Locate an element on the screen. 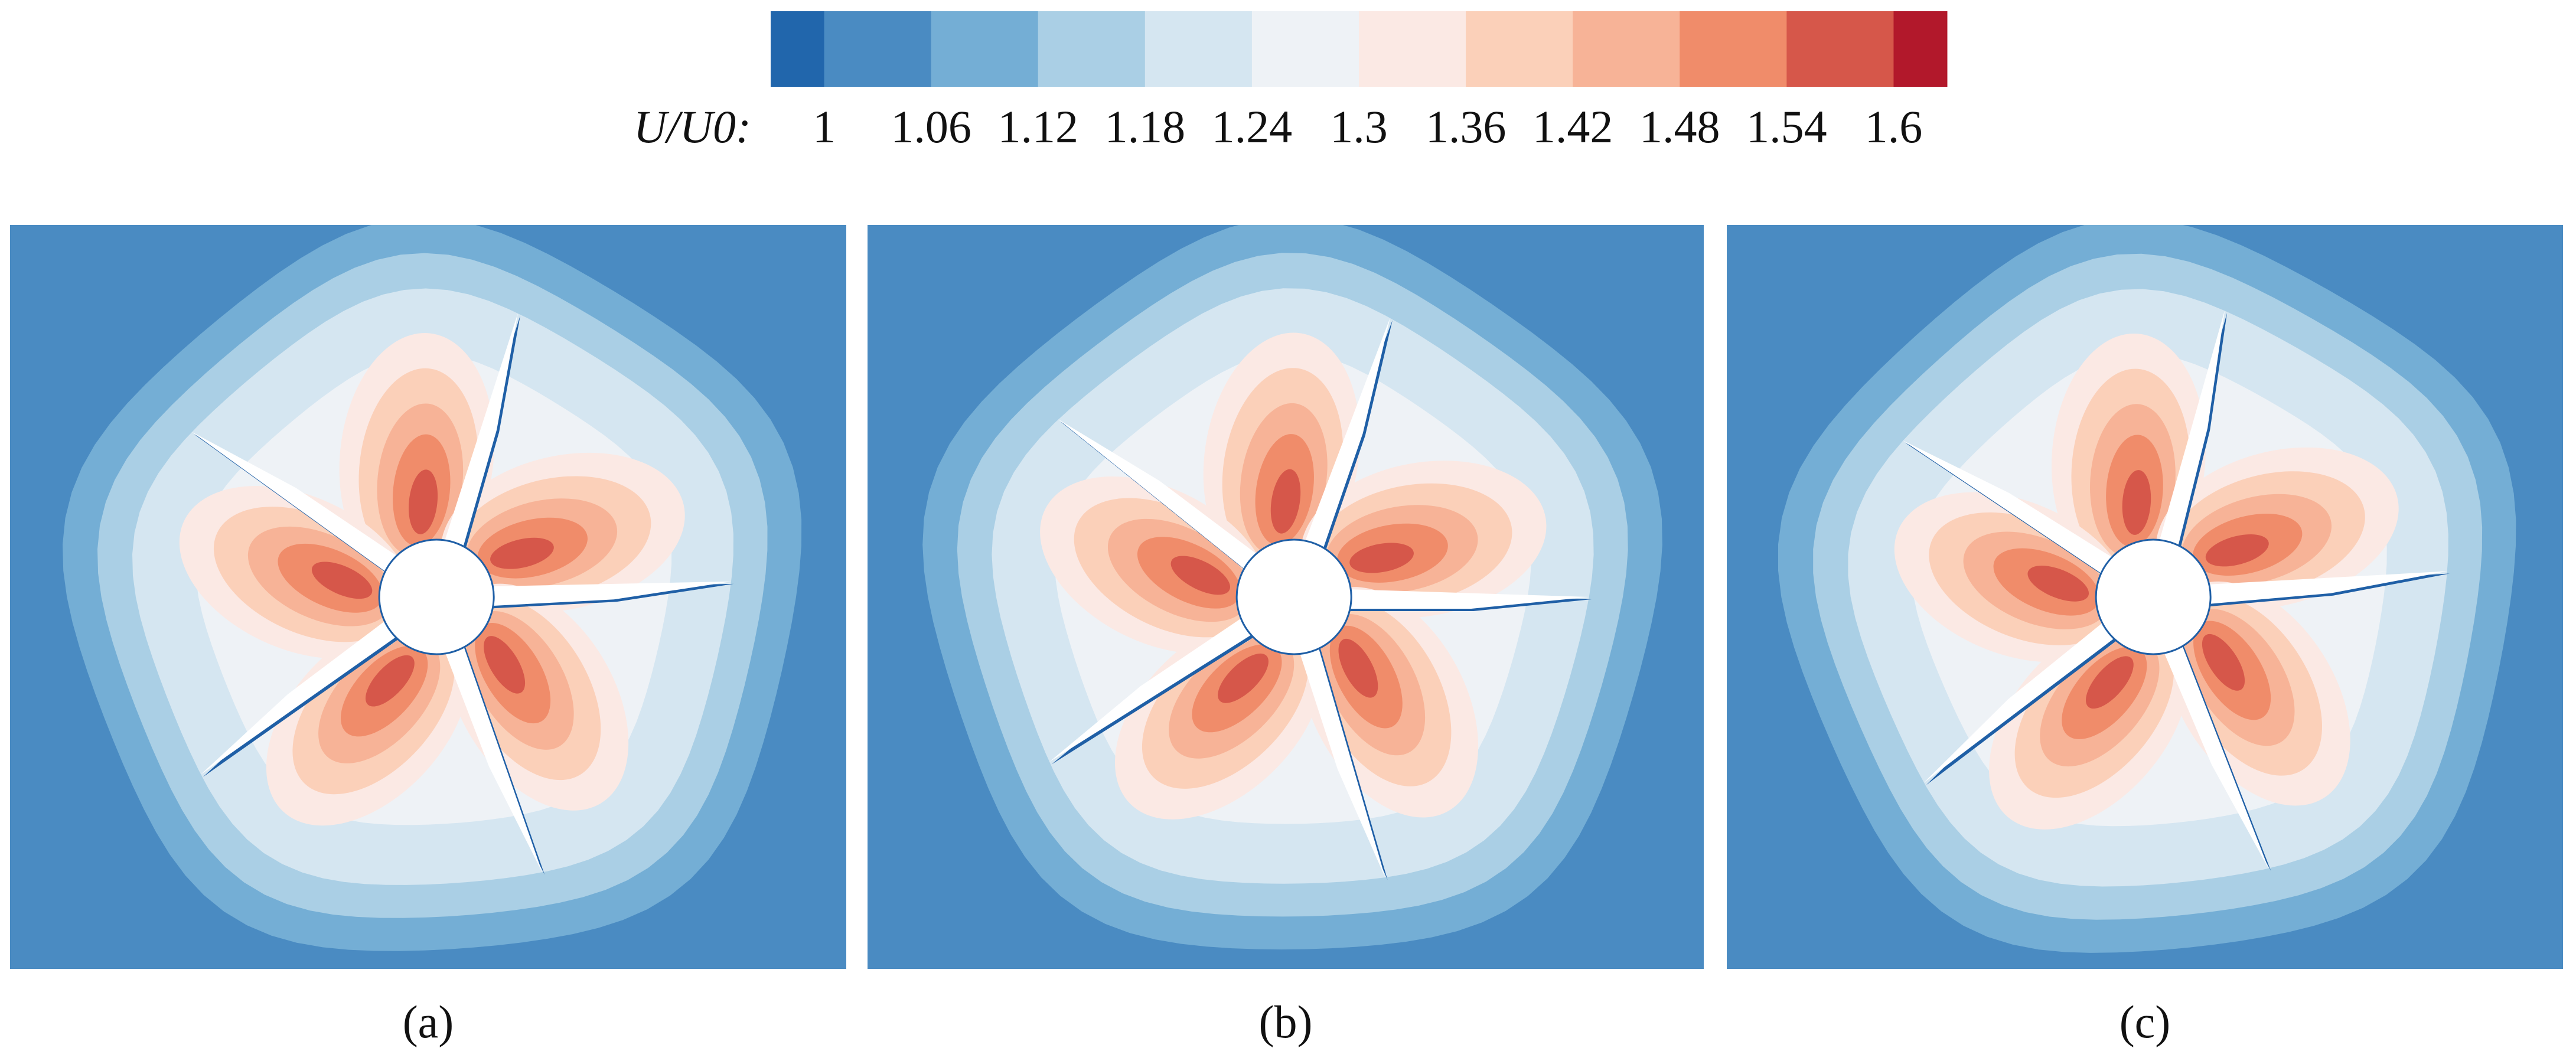  panel-label: (c) is located at coordinates (2145, 1021).